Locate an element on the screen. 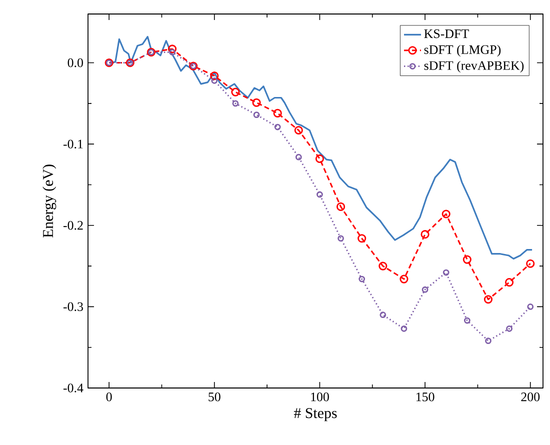 The image size is (550, 445). x-tick-label: 0 is located at coordinates (109, 397).